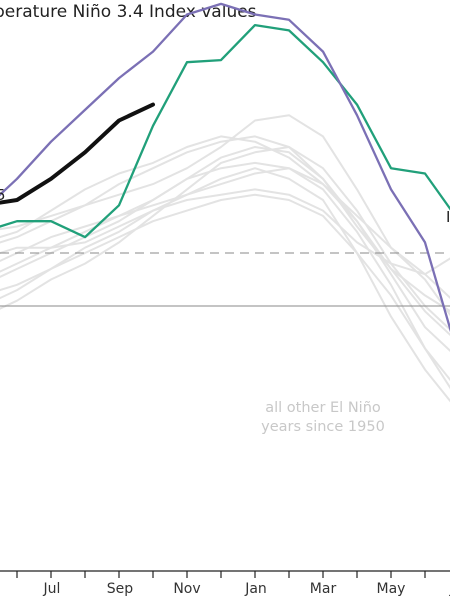 Image resolution: width=450 pixels, height=600 pixels. I want to click on other-years-annotation: all other El Niño years since 1950, so click(323, 417).